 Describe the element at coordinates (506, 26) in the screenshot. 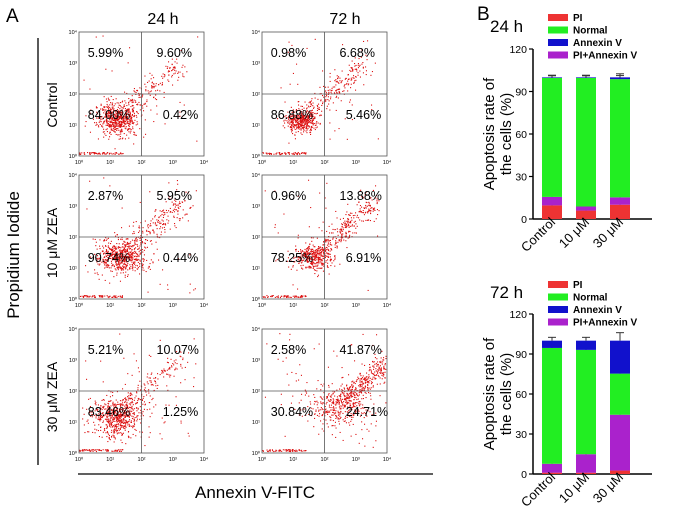

I see `bar-chart-title: 24 h` at that location.